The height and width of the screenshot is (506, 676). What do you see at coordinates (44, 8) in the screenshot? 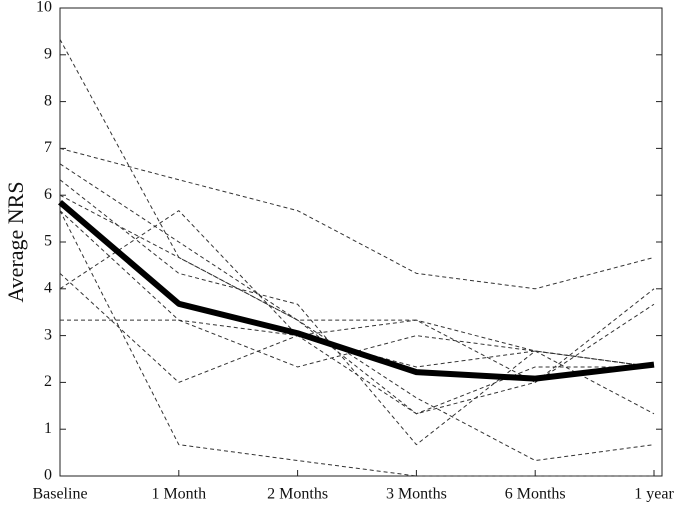
I see `y-tick-label: 10` at bounding box center [44, 8].